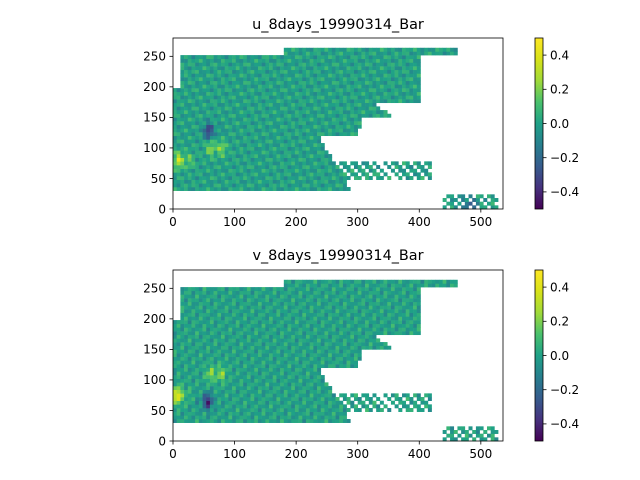  Describe the element at coordinates (162, 441) in the screenshot. I see `y-tick-label: 0` at that location.